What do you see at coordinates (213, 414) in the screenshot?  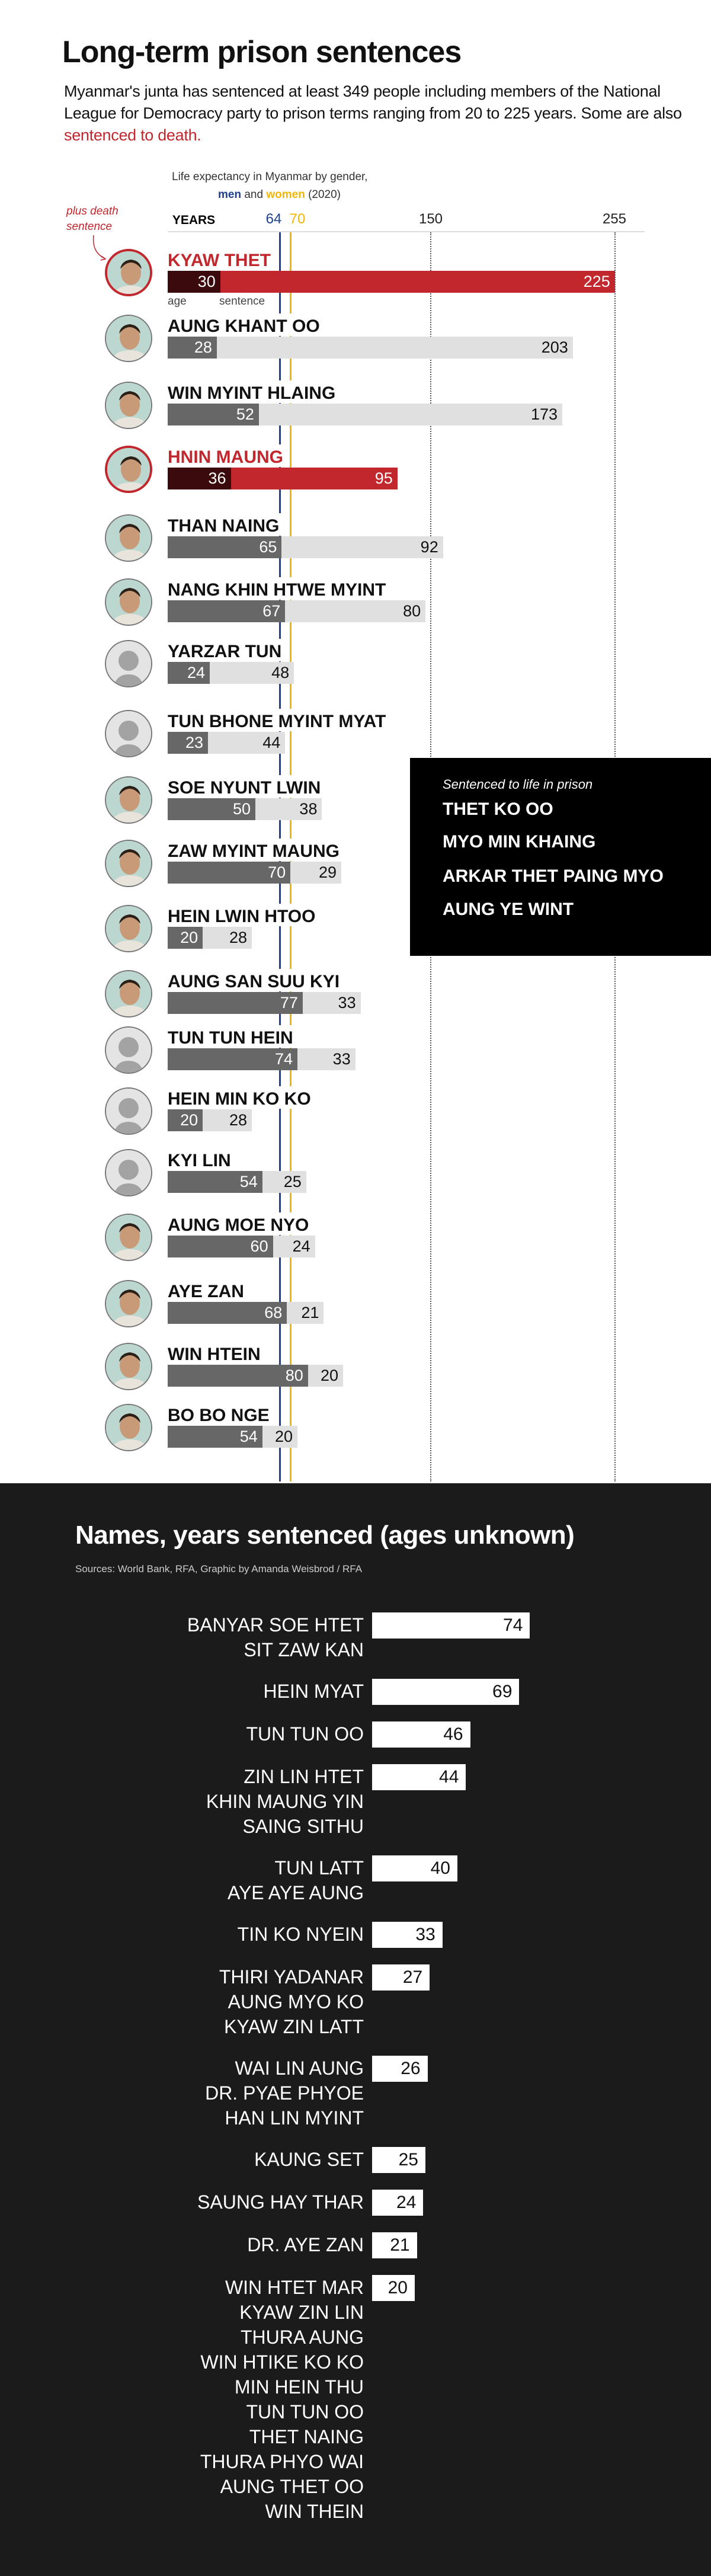 I see `age-bar: 52` at bounding box center [213, 414].